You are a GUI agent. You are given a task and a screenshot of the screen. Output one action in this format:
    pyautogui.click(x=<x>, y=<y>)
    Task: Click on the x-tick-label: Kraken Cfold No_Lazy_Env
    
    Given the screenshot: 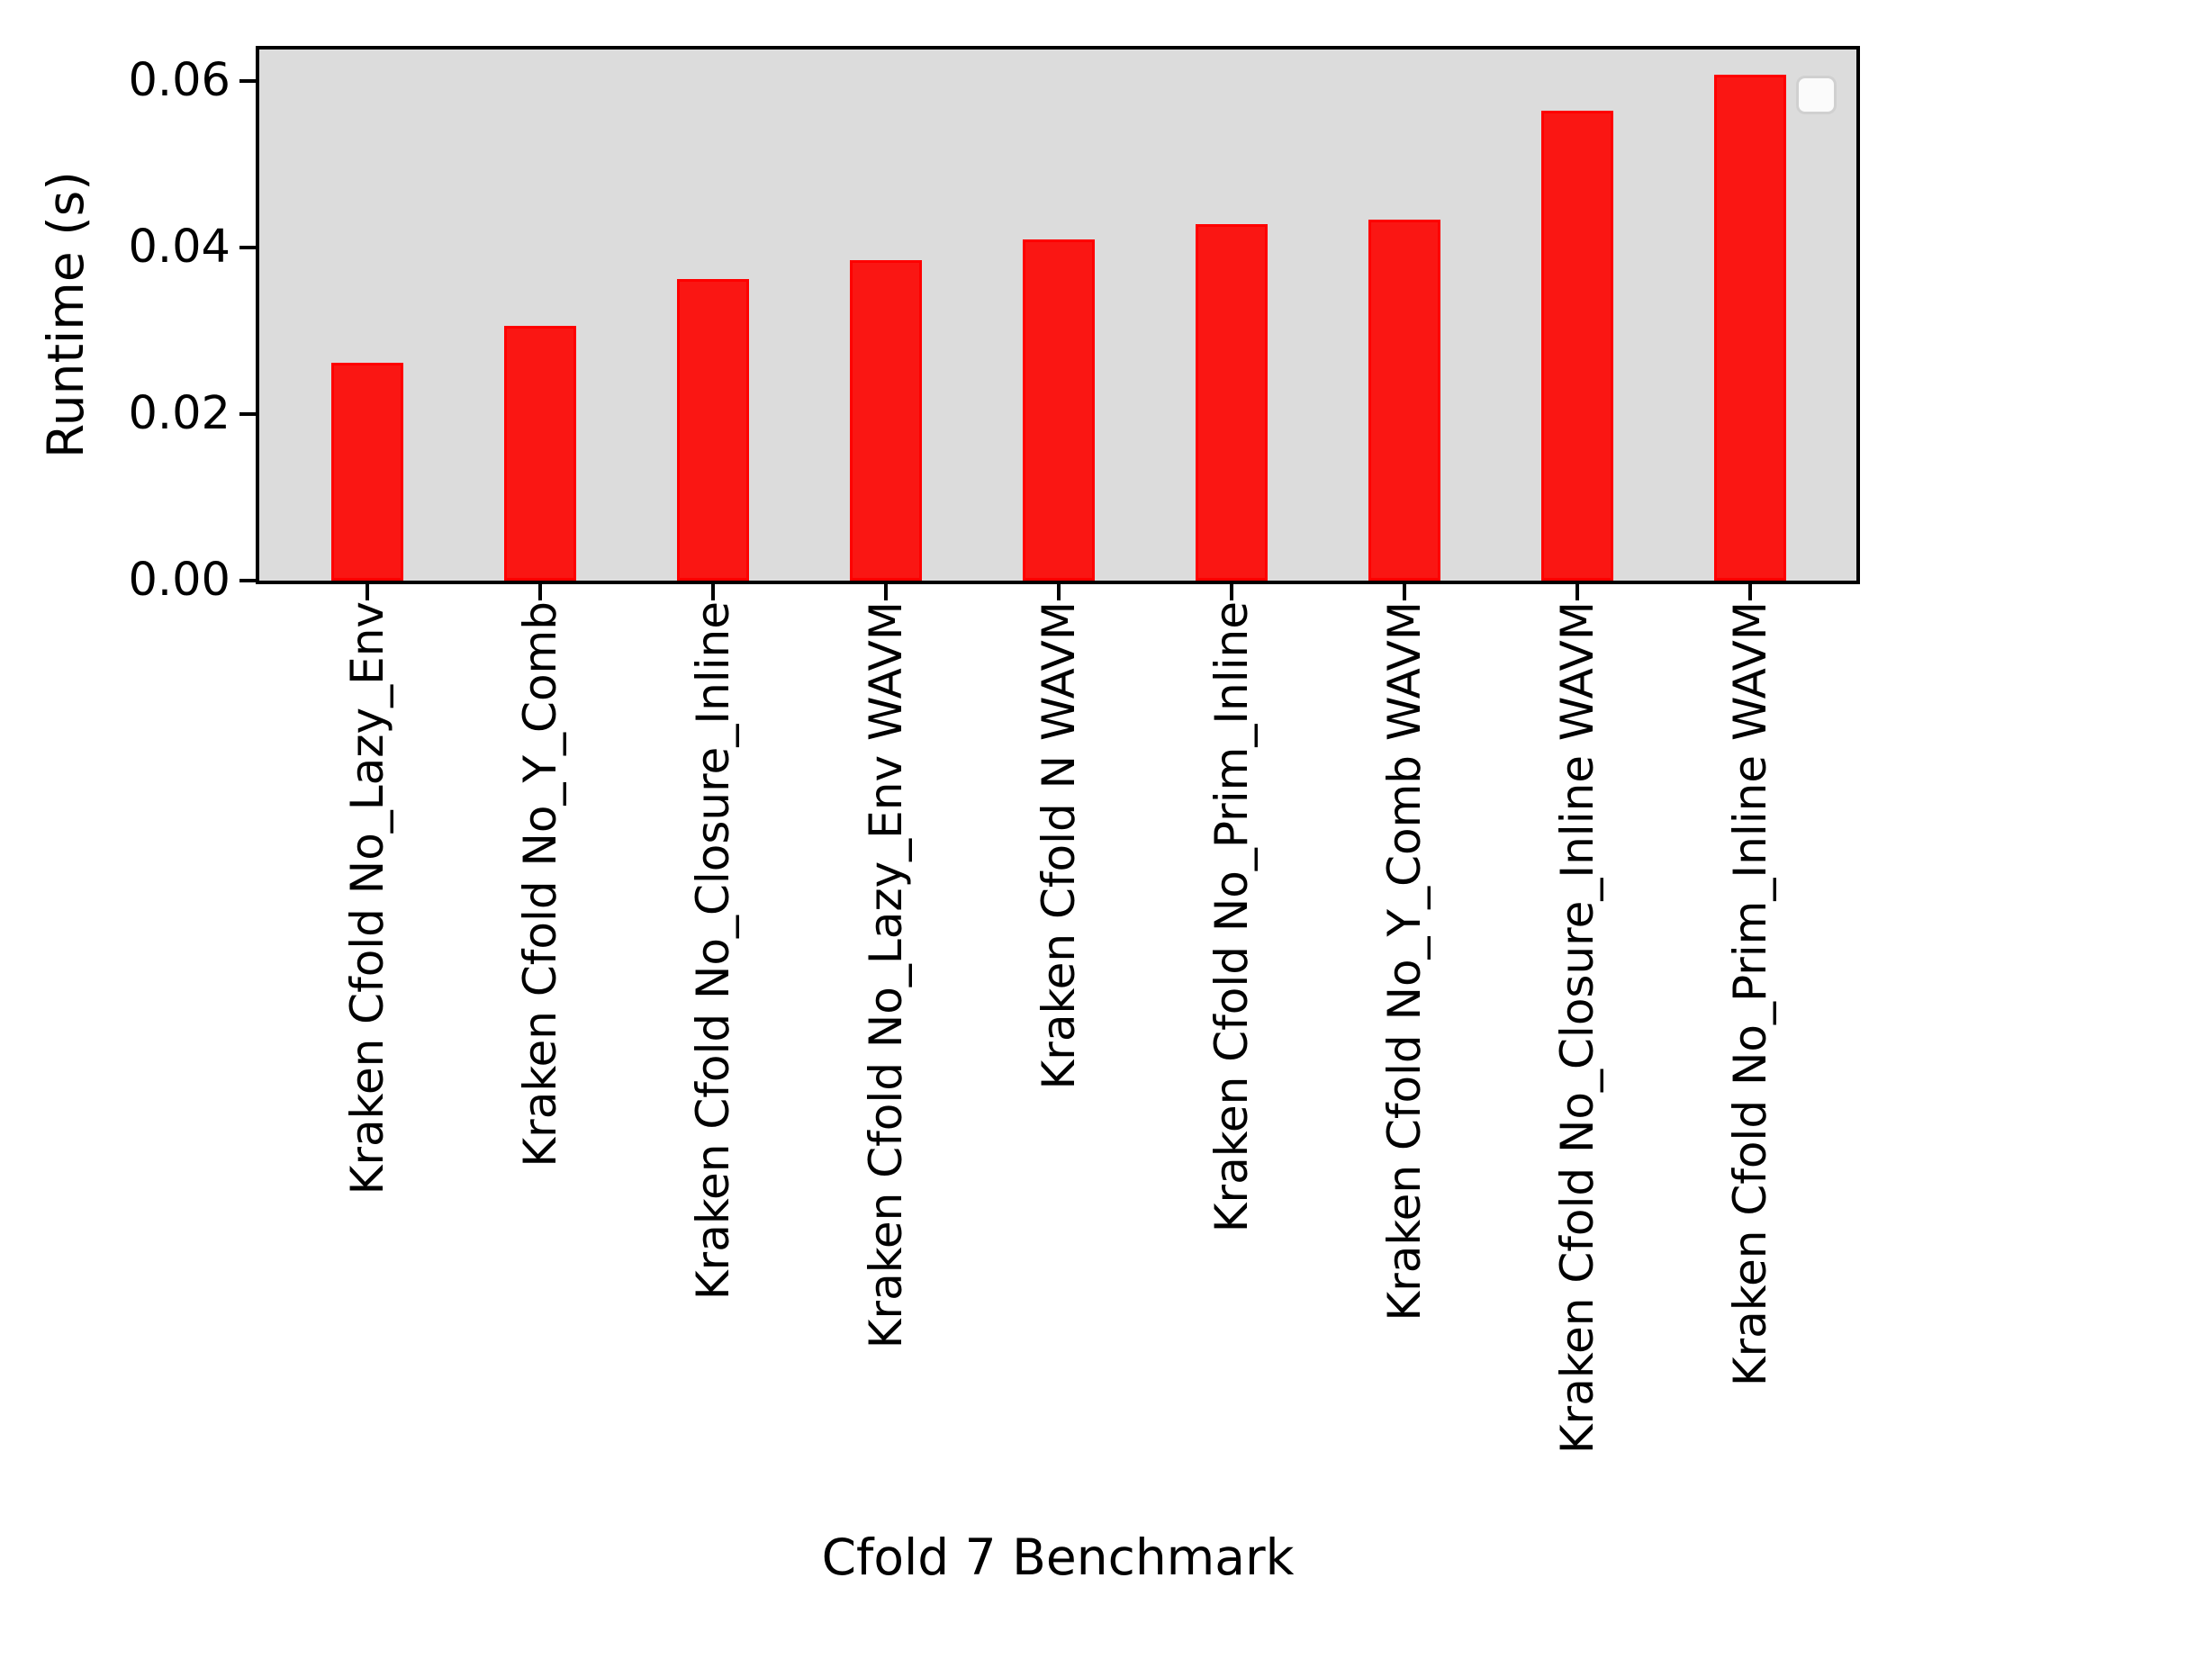 What is the action you would take?
    pyautogui.click(x=367, y=898)
    